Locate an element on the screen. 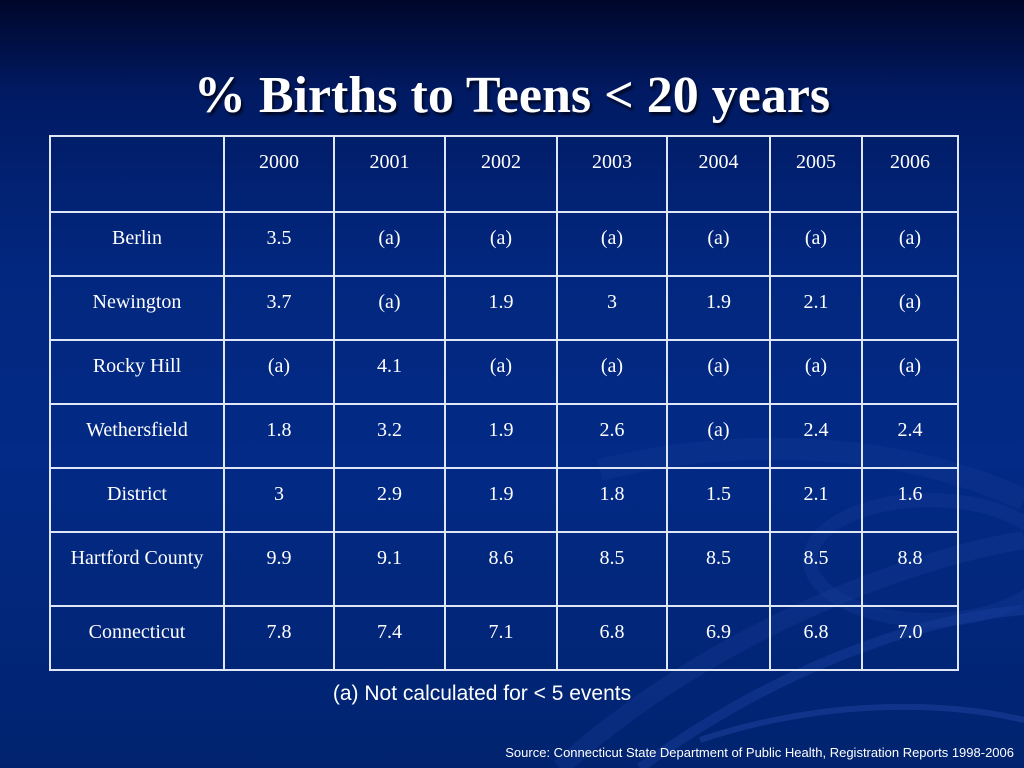  table-cell: 8.8 is located at coordinates (910, 569).